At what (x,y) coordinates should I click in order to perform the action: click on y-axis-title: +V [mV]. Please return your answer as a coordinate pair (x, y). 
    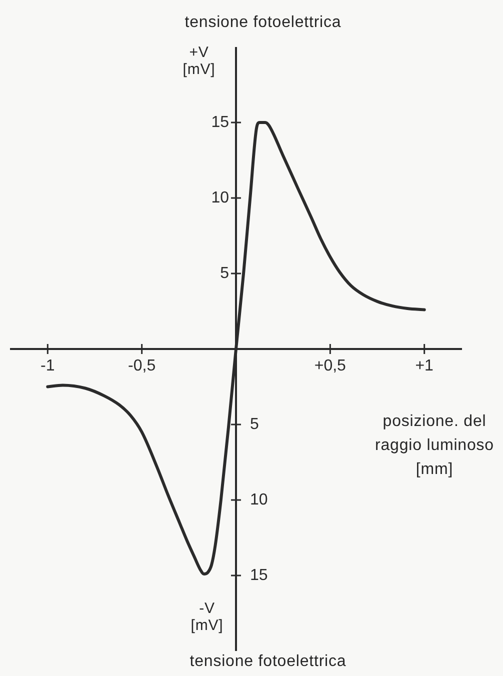
    Looking at the image, I should click on (199, 61).